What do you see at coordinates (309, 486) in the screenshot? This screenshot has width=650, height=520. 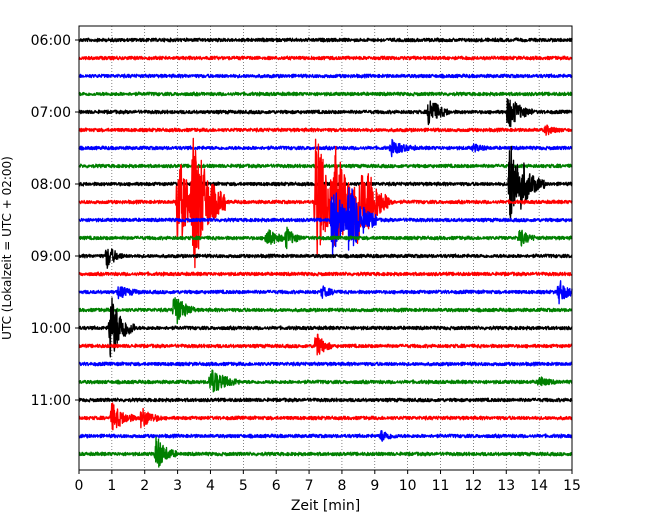 I see `x-tick-label: 7` at bounding box center [309, 486].